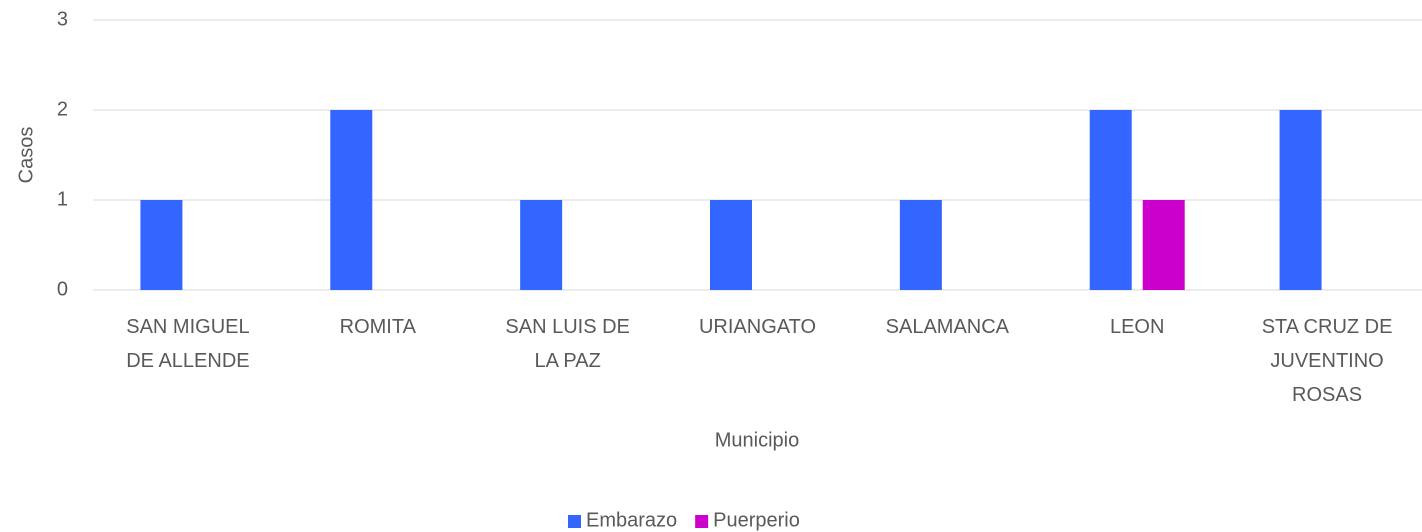 This screenshot has width=1422, height=532. Describe the element at coordinates (62, 289) in the screenshot. I see `y-tick-label: 0` at that location.